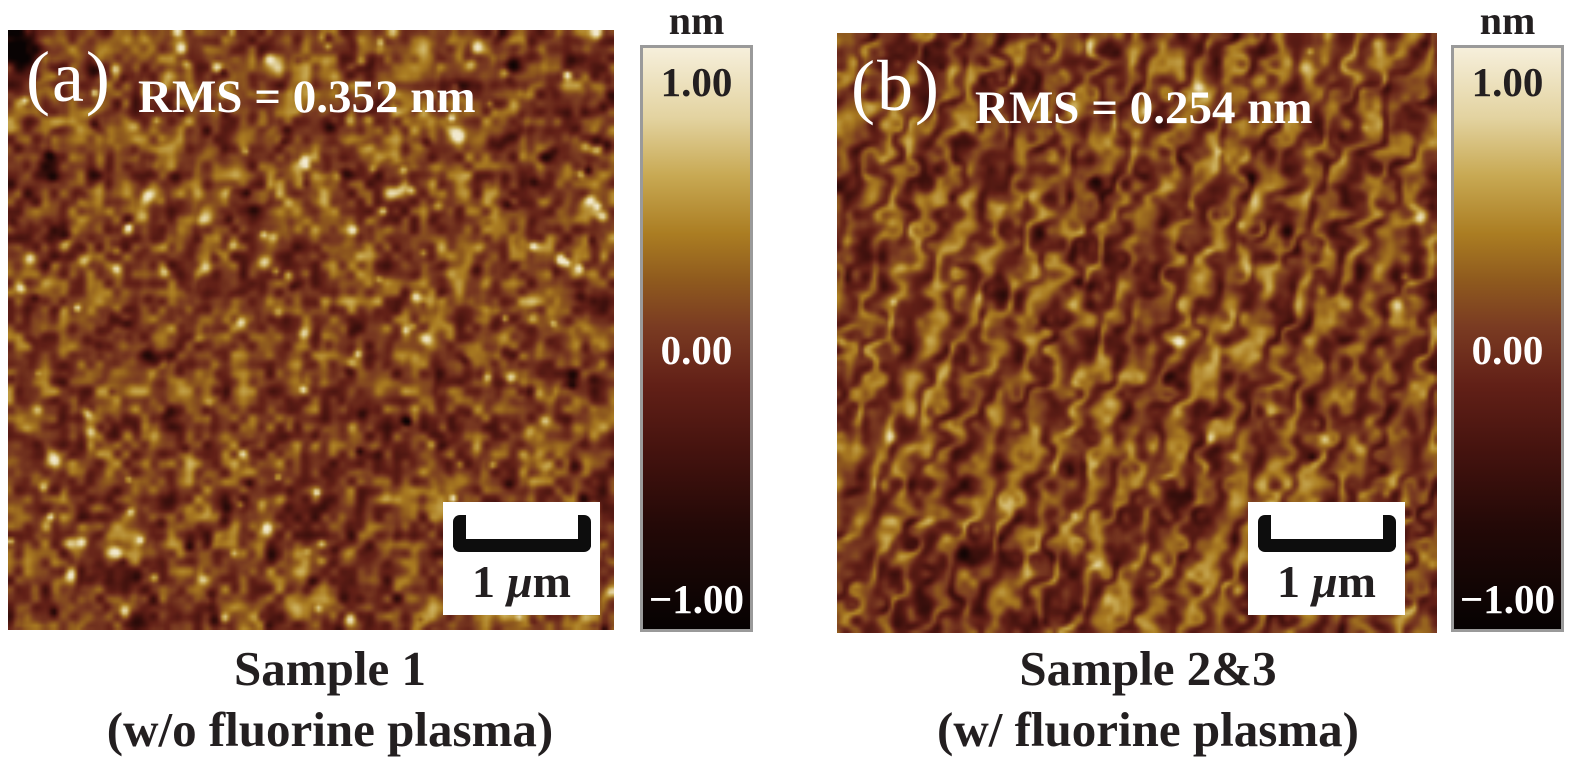 The width and height of the screenshot is (1575, 775). Describe the element at coordinates (1356, 581) in the screenshot. I see `scale-bar-b-unit: m` at that location.